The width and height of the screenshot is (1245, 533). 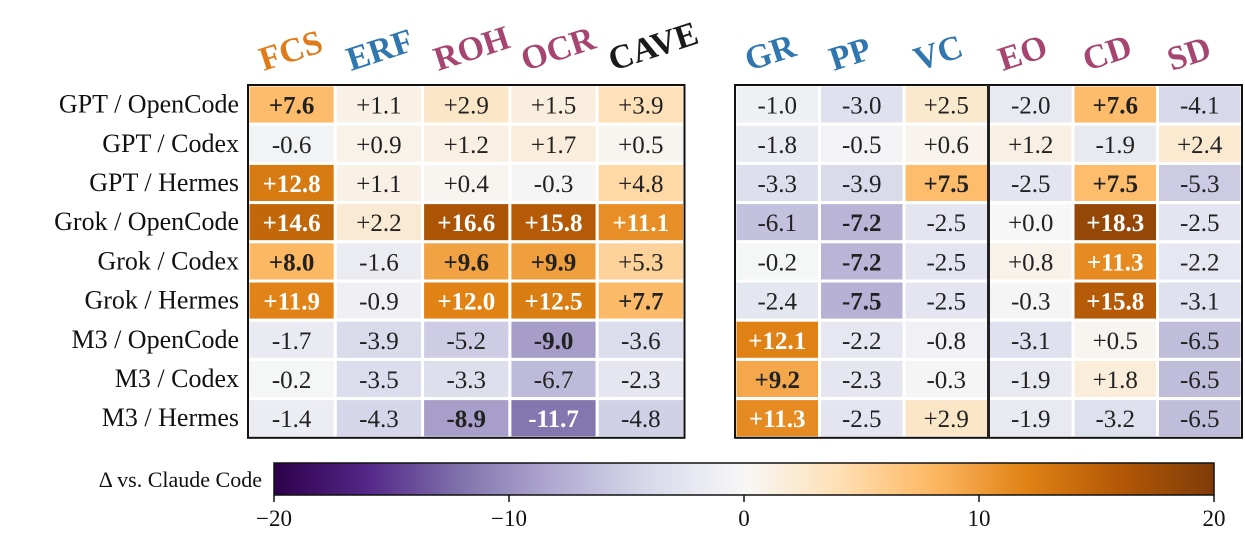 What do you see at coordinates (467, 184) in the screenshot?
I see `cell-value-label: +0.4` at bounding box center [467, 184].